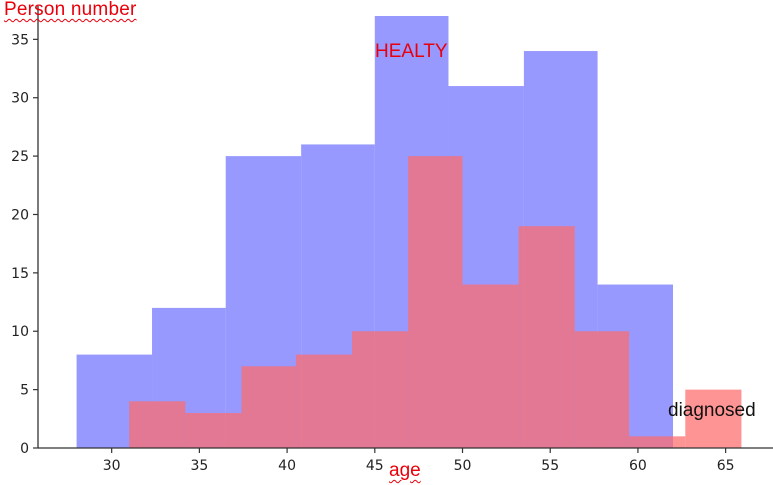 This screenshot has width=773, height=485. Describe the element at coordinates (726, 466) in the screenshot. I see `x-tick-label: 65` at that location.